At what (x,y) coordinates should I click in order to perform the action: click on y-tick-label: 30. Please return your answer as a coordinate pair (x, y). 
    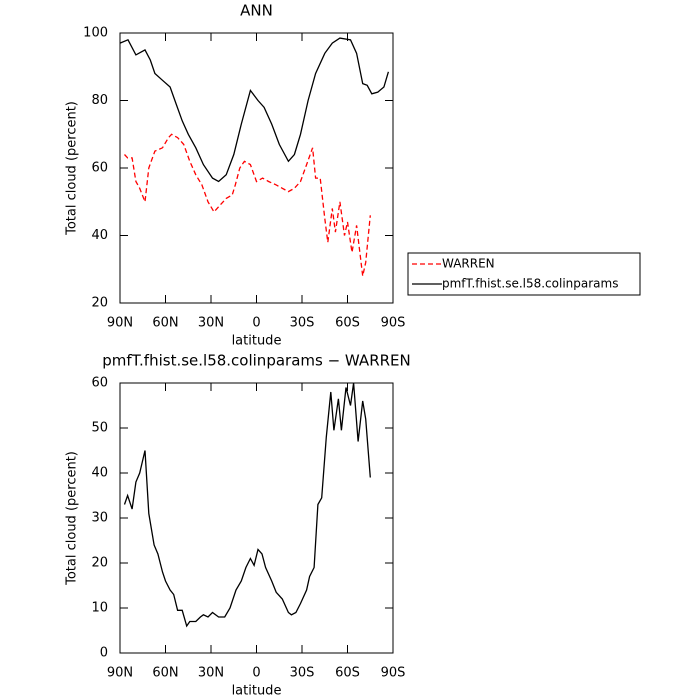
    Looking at the image, I should click on (99, 518).